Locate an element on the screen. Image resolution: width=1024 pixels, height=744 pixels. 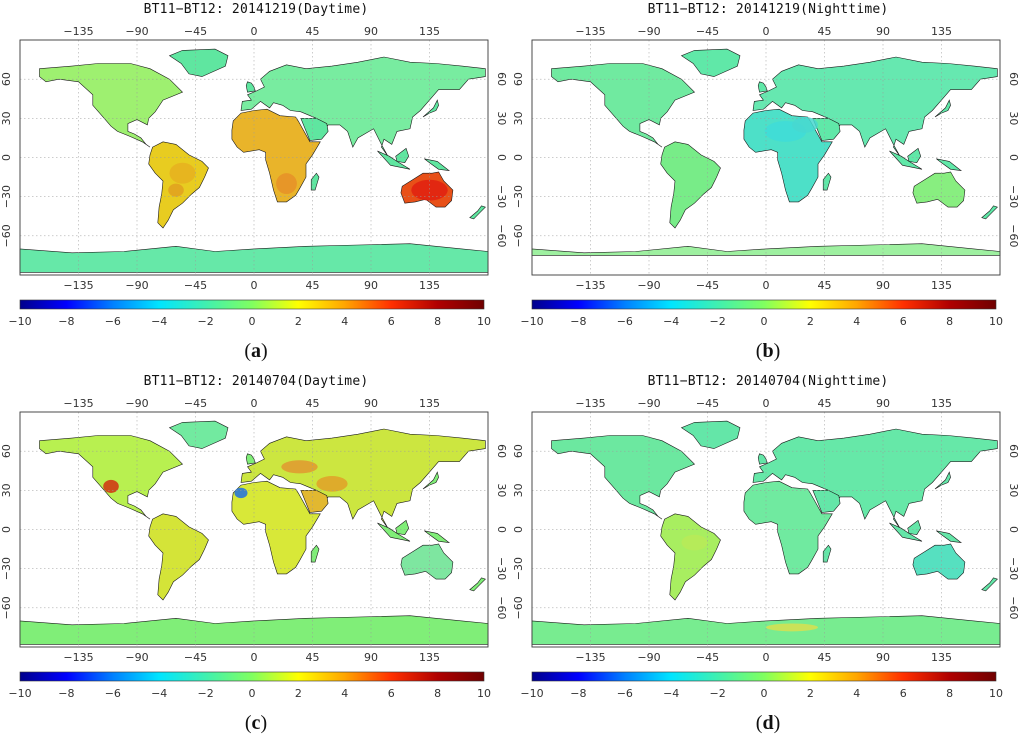
continent-madagascar is located at coordinates (315, 181).